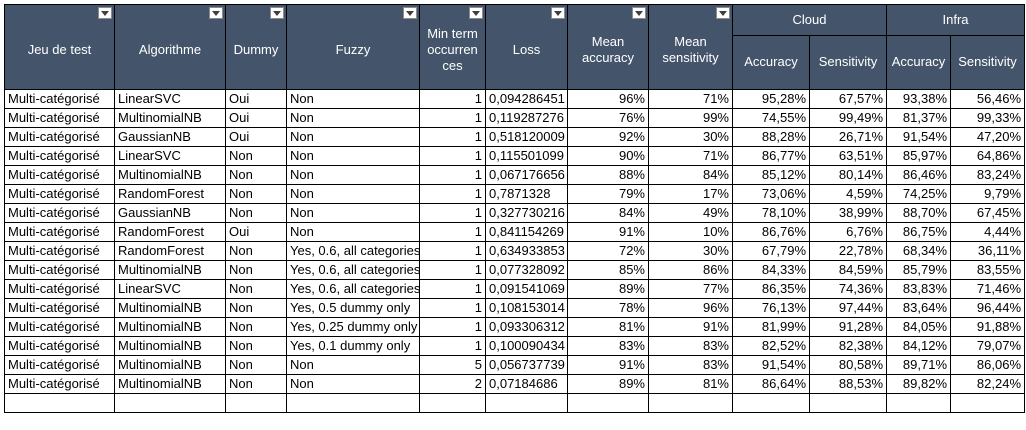  I want to click on cell-infra-accuracy: 93,38%, so click(918, 99).